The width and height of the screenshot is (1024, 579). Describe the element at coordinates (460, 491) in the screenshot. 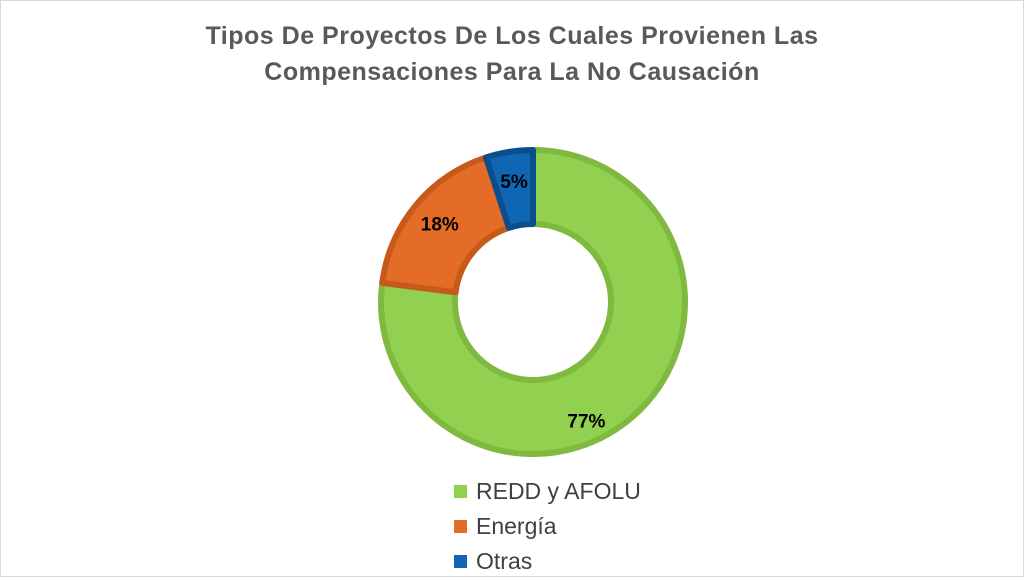

I see `legend-swatch-redd-afolu` at that location.